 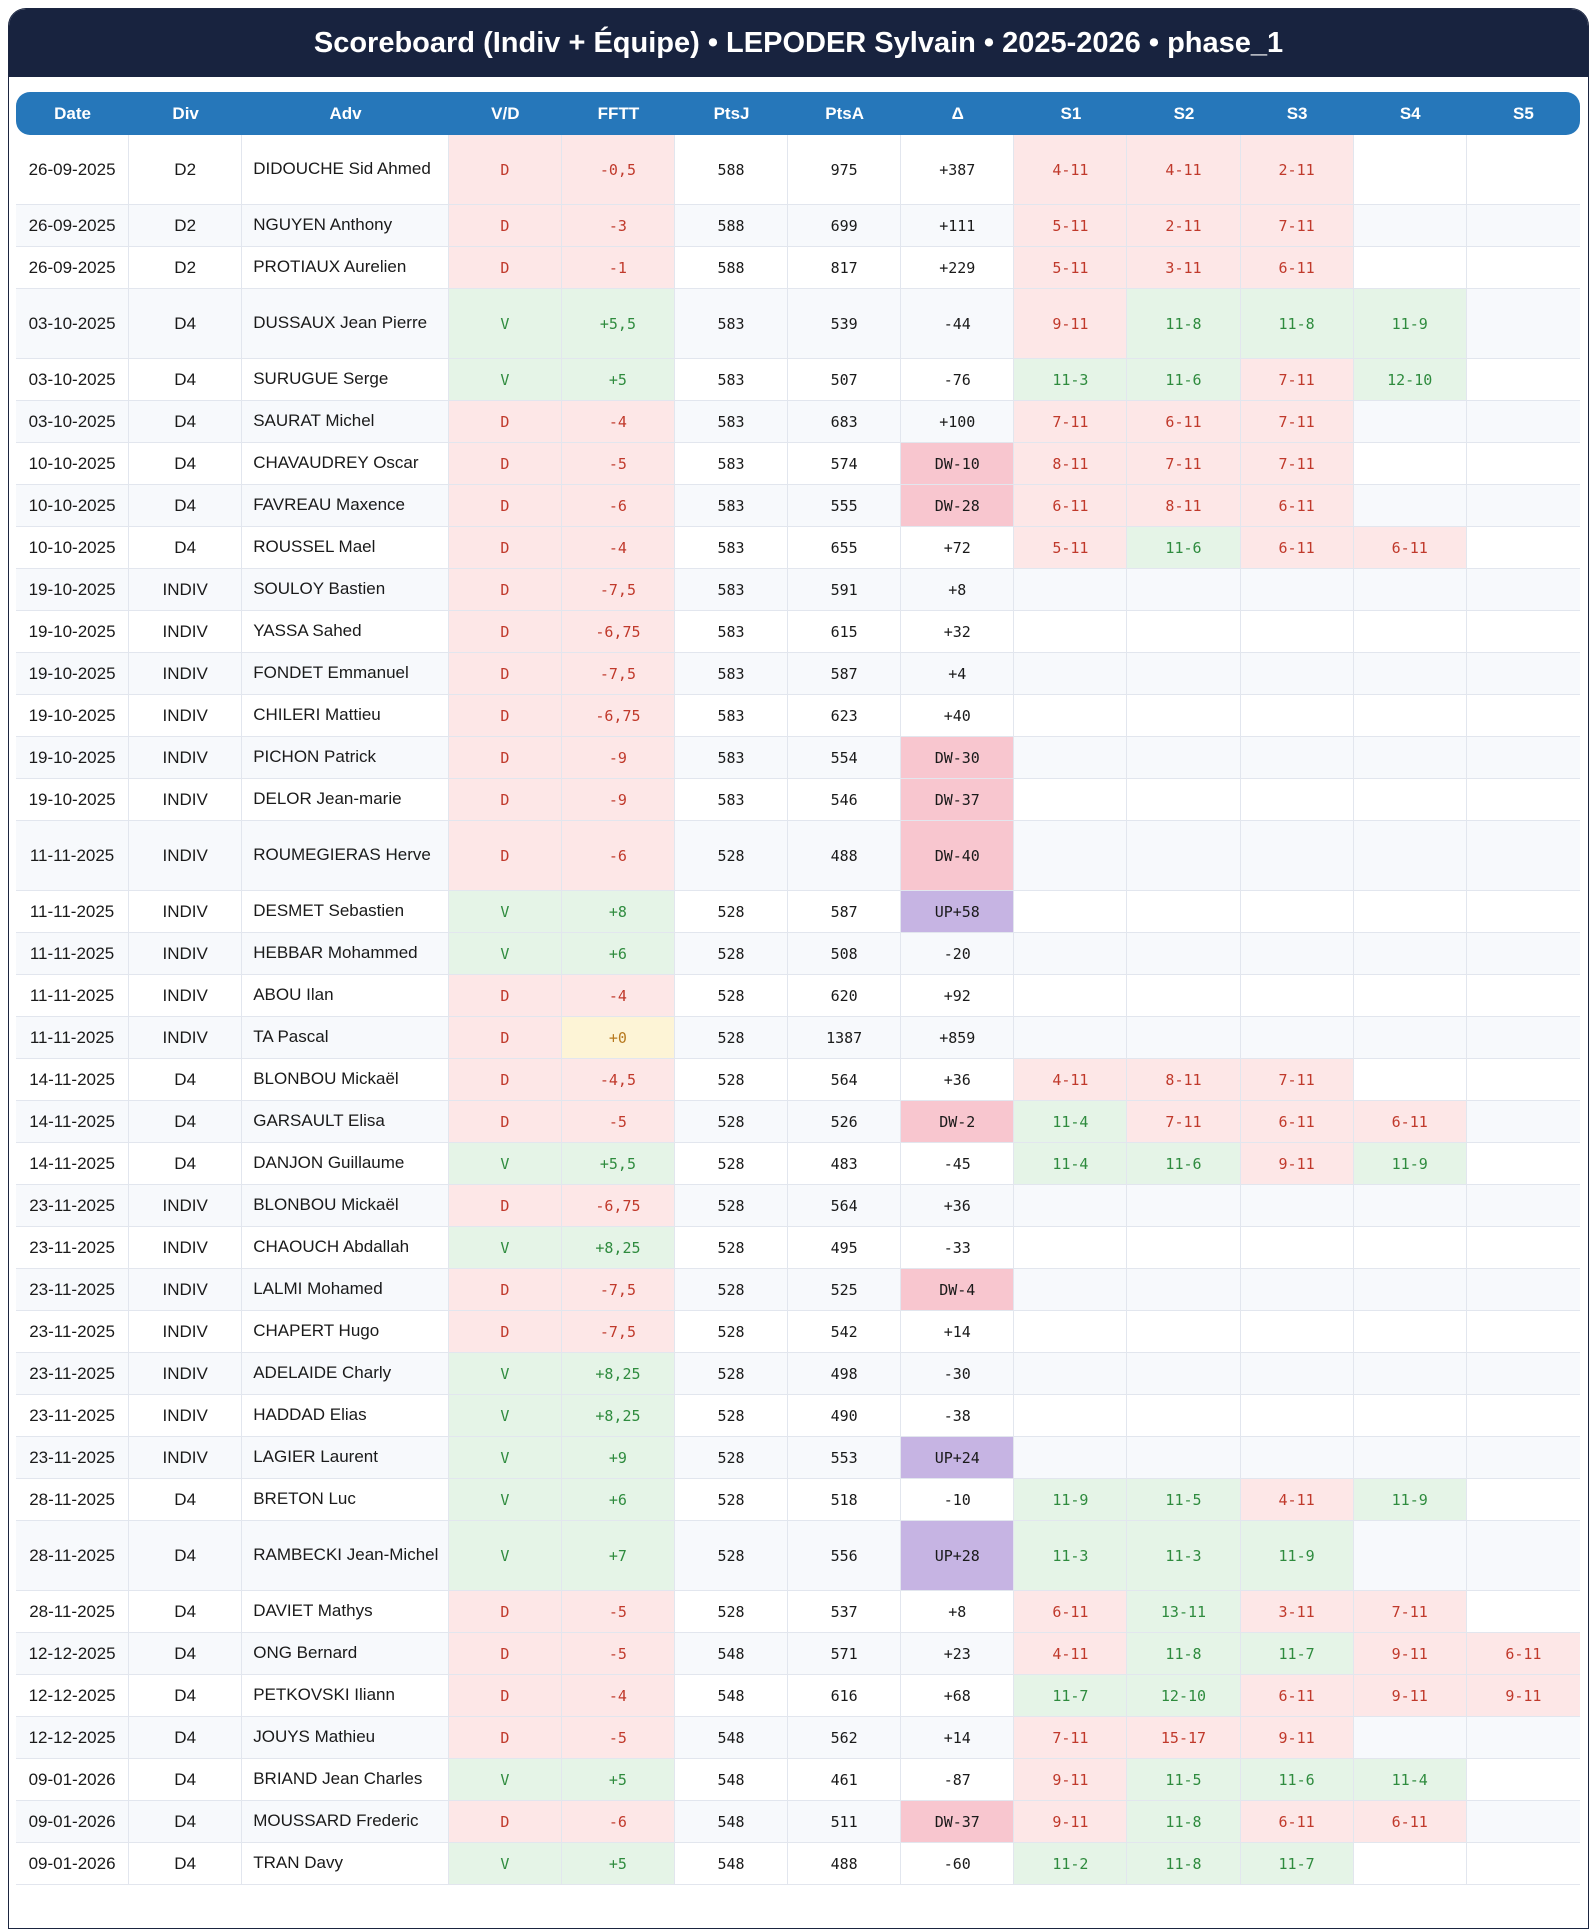 I want to click on cell-set-2: 11-8, so click(x=1184, y=1654).